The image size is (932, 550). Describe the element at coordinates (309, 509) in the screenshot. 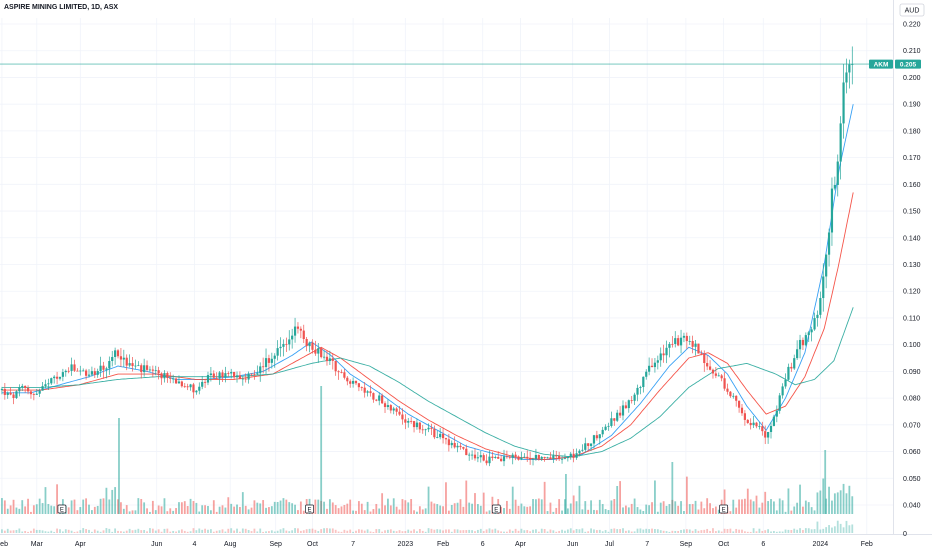

I see `earnings-marker` at that location.